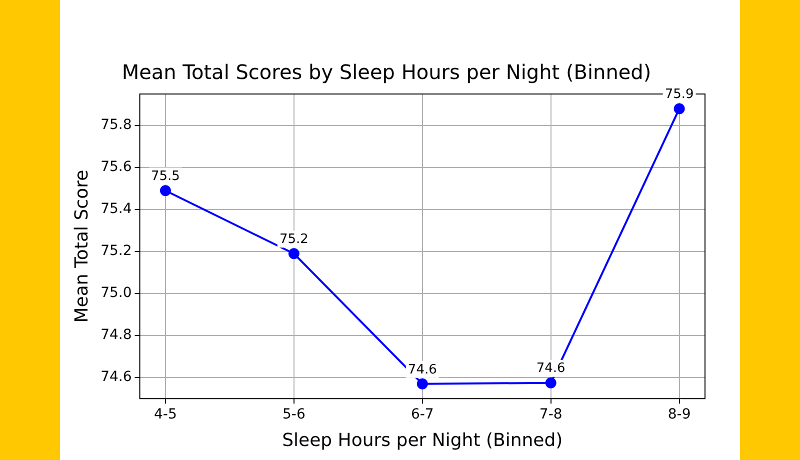 This screenshot has height=460, width=800. I want to click on x-axis-title: Sleep Hours per Night (Binned), so click(422, 440).